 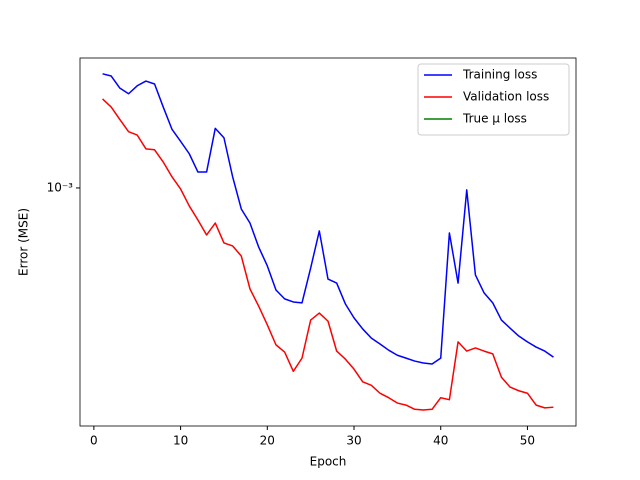 What do you see at coordinates (494, 119) in the screenshot?
I see `legend-label: True μ loss` at bounding box center [494, 119].